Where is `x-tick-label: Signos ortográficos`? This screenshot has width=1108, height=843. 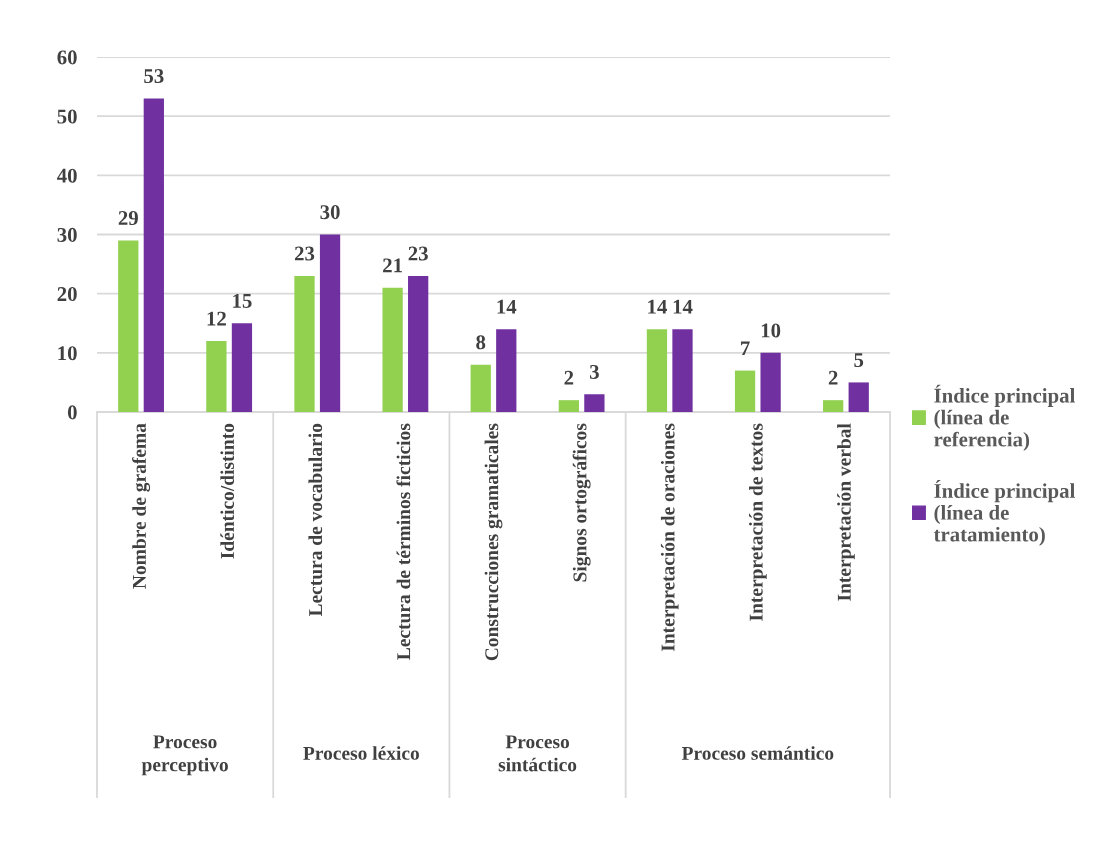
x-tick-label: Signos ortográficos is located at coordinates (581, 502).